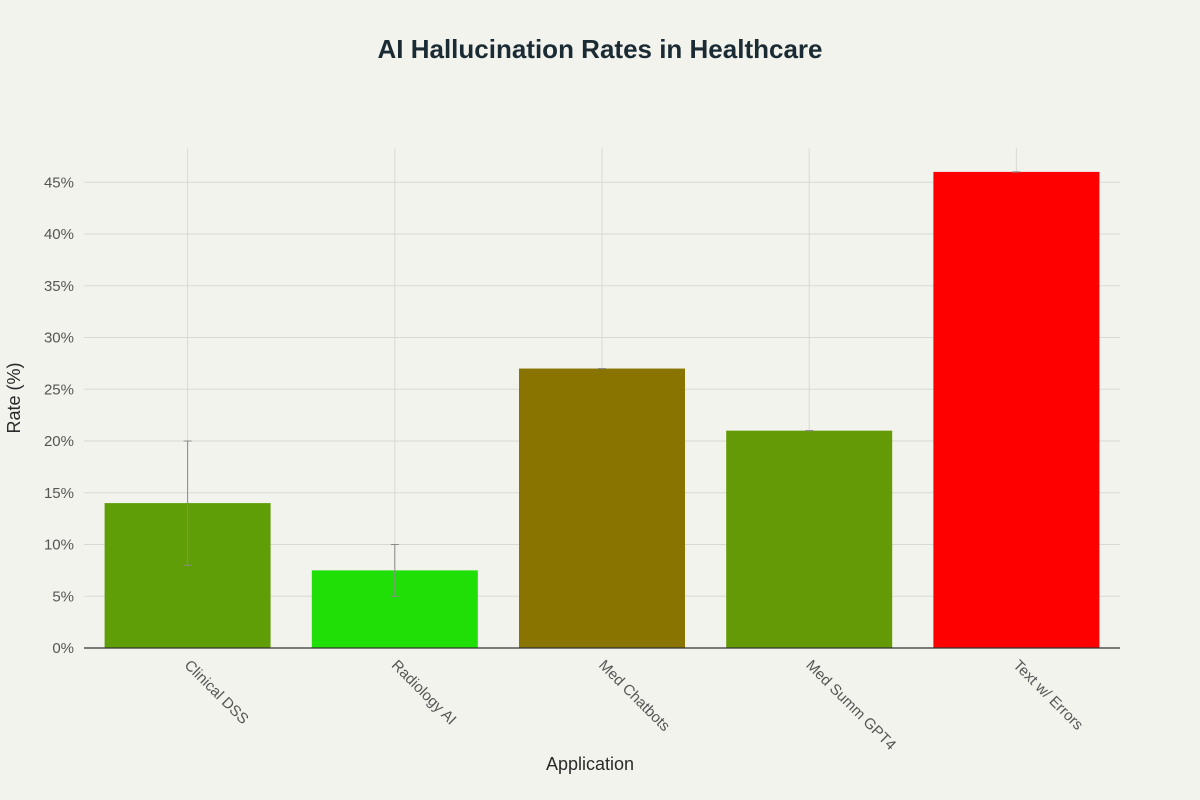  Describe the element at coordinates (59, 182) in the screenshot. I see `y-tick-label: 45%` at that location.